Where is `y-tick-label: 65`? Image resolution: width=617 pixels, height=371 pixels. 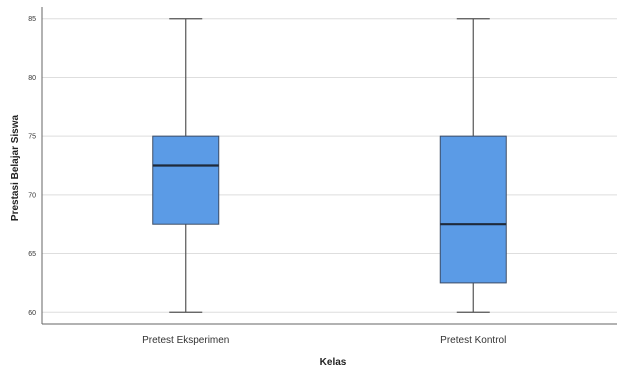 y-tick-label: 65 is located at coordinates (32, 254).